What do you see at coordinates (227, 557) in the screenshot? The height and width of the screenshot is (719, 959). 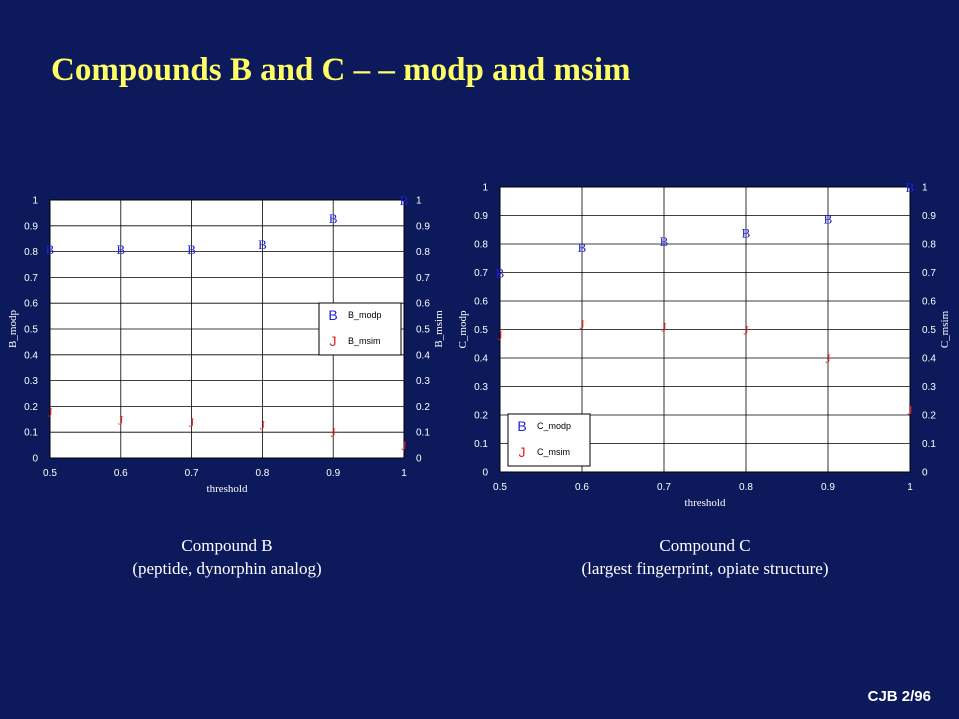 I see `caption-compound-b: Compound B (peptide, dynorphin analog)` at bounding box center [227, 557].